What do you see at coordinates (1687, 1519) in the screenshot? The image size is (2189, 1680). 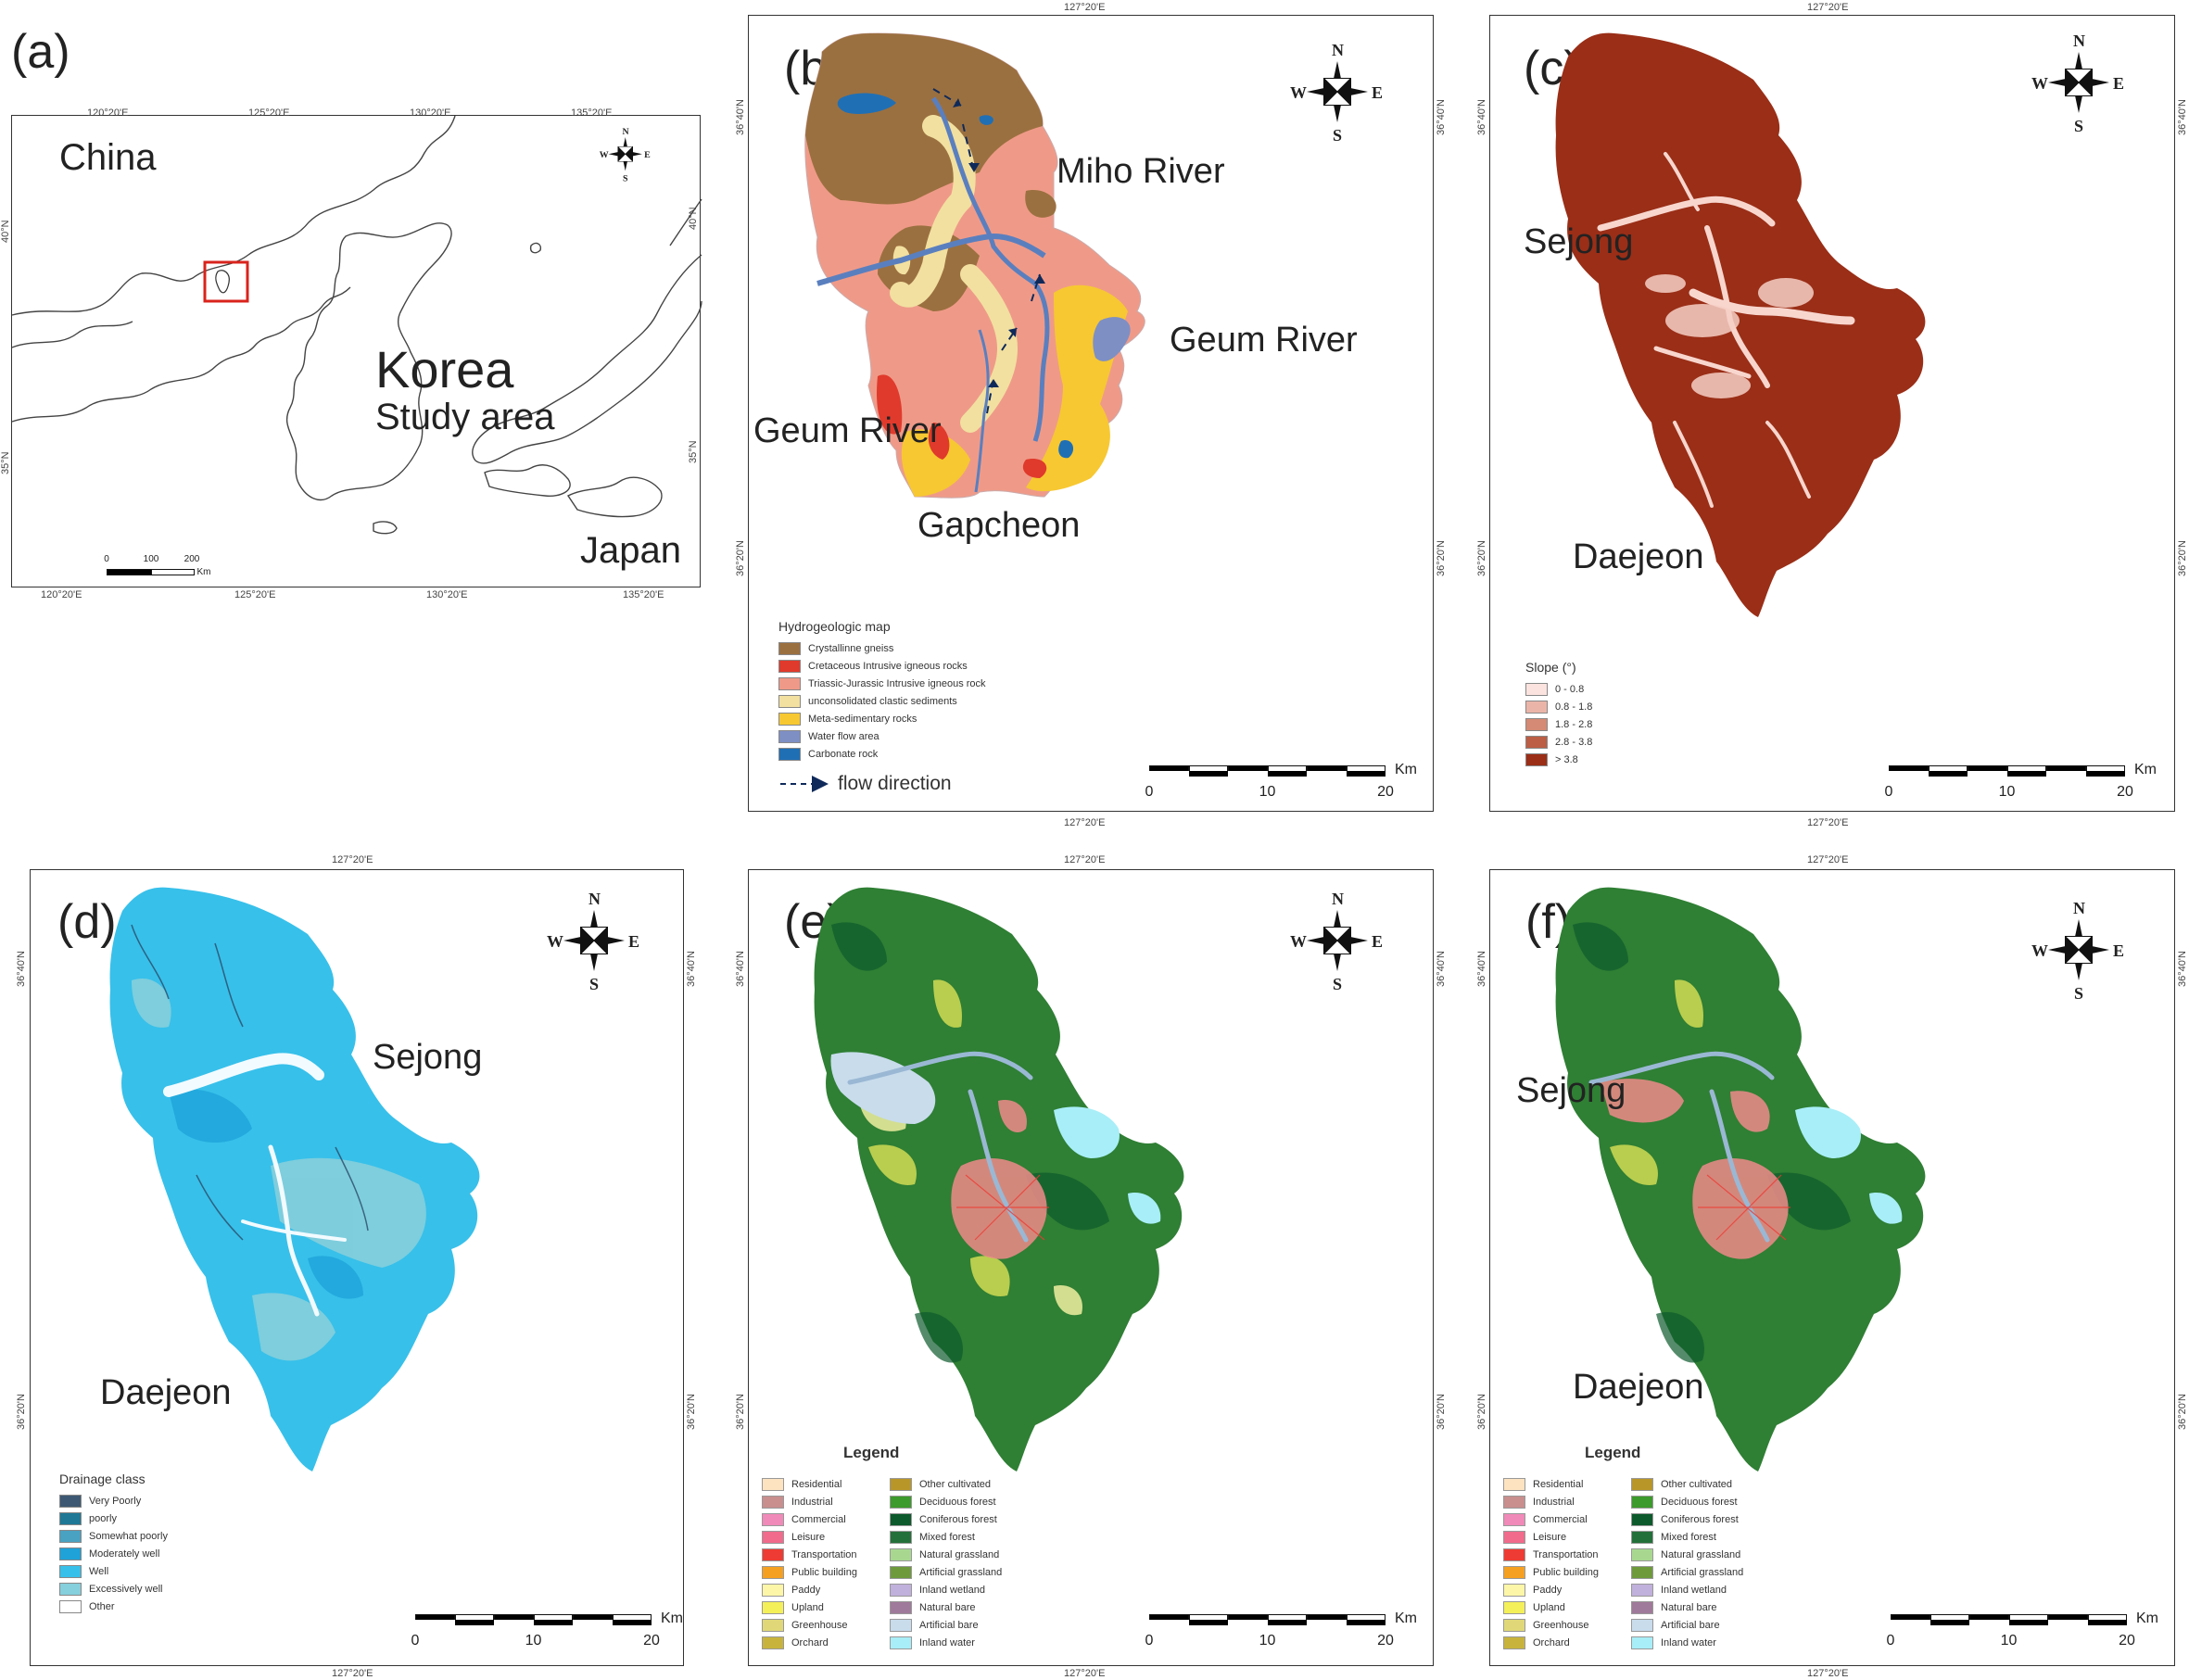 I see `panel-f-legend-item: Coniferous forest` at bounding box center [1687, 1519].